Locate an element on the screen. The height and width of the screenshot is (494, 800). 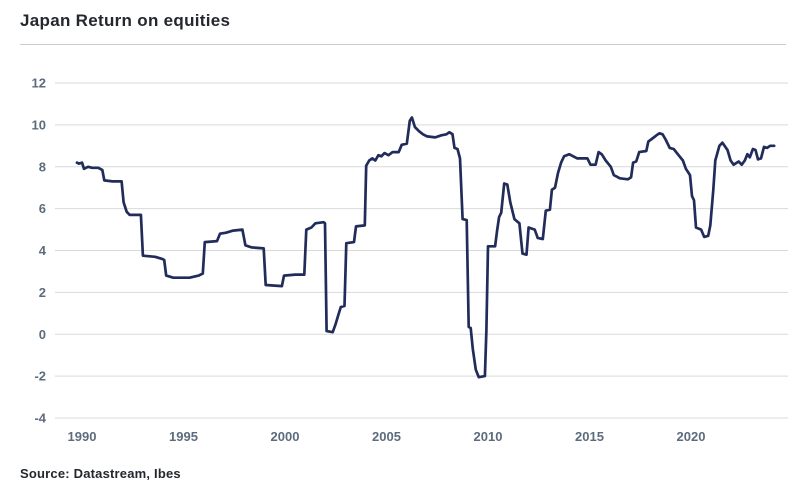
x-tick-label: 2005 is located at coordinates (386, 436).